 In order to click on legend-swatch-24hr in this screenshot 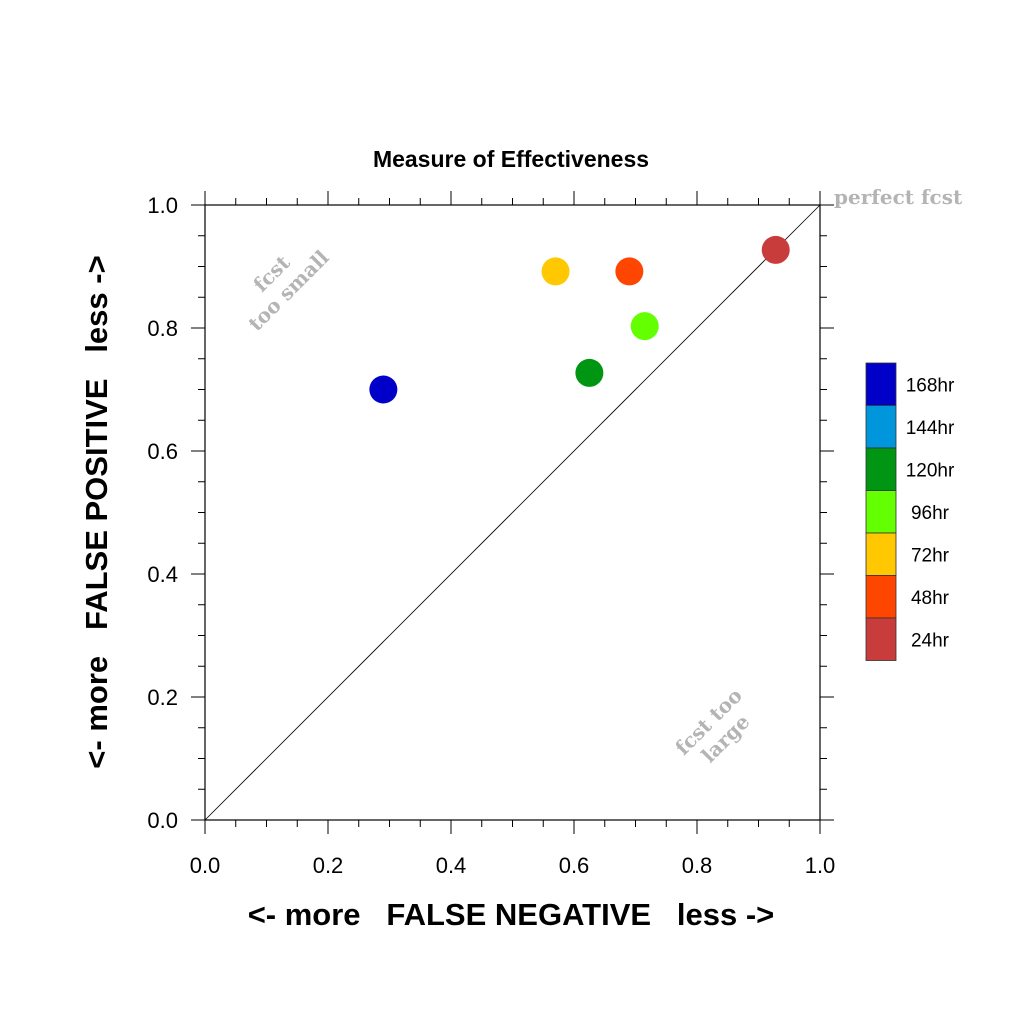, I will do `click(881, 639)`.